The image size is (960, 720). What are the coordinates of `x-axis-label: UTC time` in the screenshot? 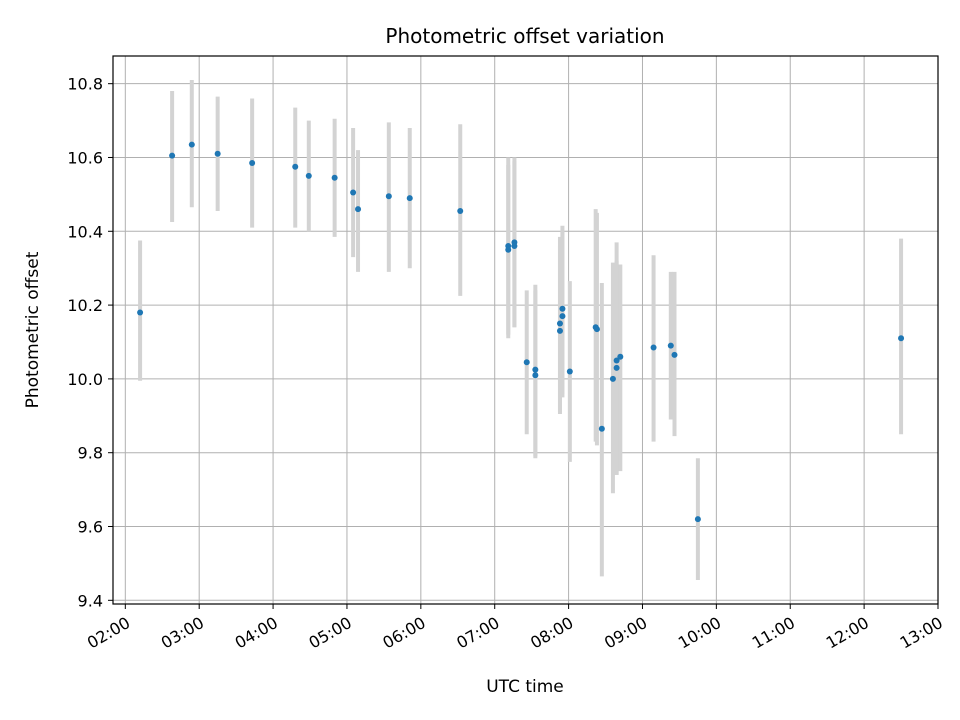 It's located at (525, 687).